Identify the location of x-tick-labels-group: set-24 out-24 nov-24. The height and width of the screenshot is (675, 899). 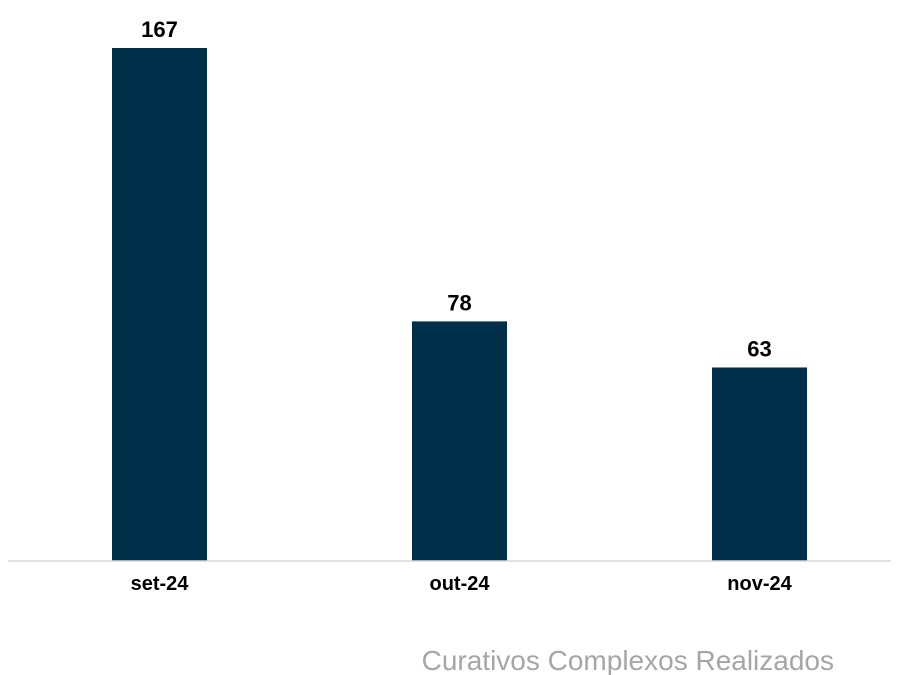
(462, 584).